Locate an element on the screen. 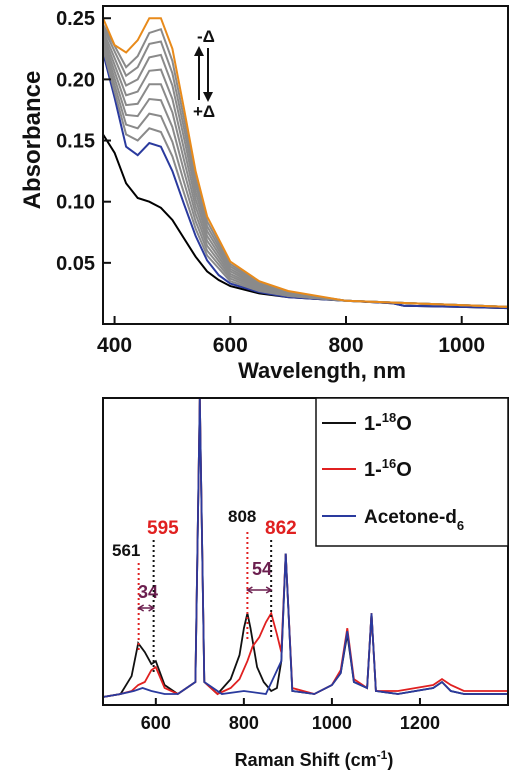 Image resolution: width=510 pixels, height=773 pixels. uv-vis-y-tick-label: 0.20 is located at coordinates (75, 80).